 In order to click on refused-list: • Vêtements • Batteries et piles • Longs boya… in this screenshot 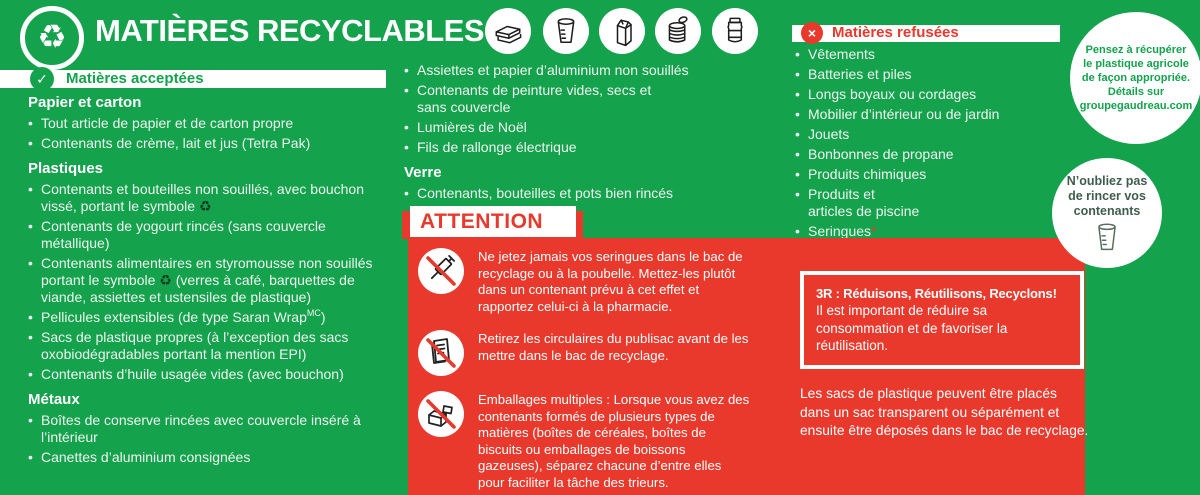, I will do `click(932, 143)`.